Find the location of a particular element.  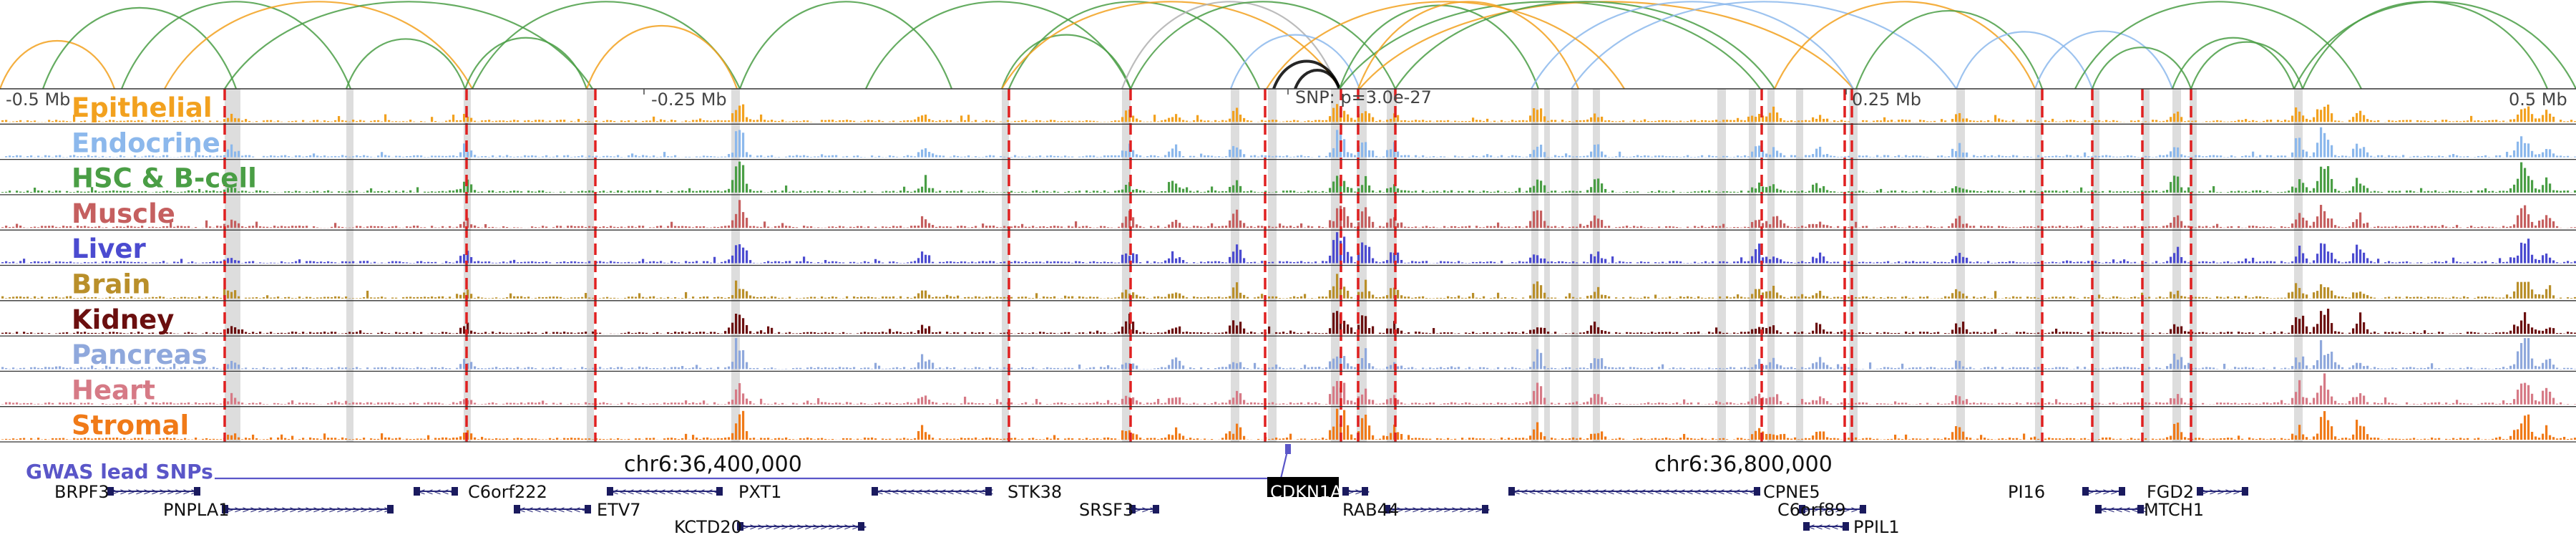

chromatin-arc is located at coordinates (1171, 45).